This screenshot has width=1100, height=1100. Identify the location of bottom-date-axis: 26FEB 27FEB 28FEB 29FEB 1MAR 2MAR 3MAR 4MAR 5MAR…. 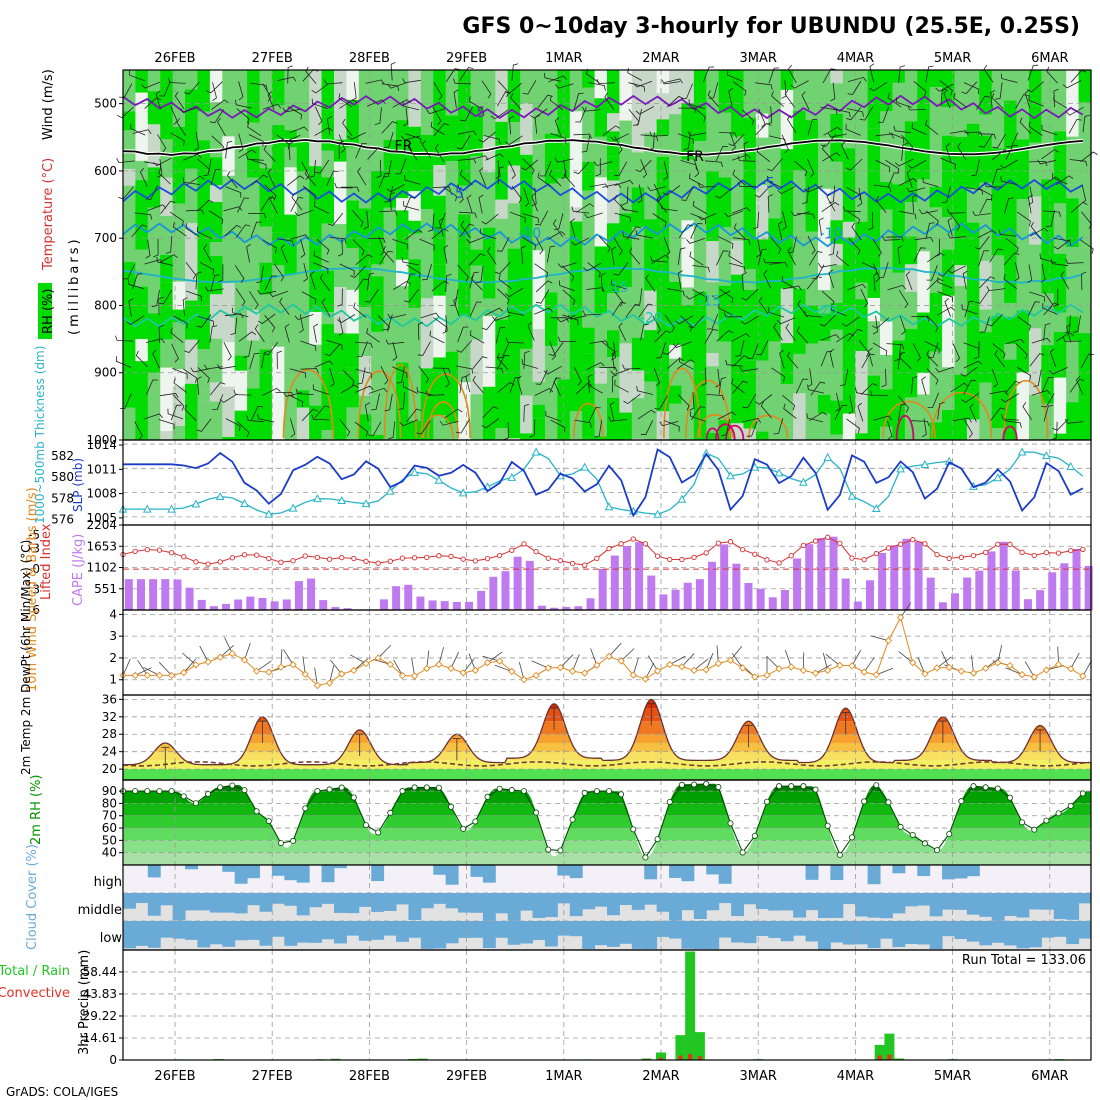
(611, 1076).